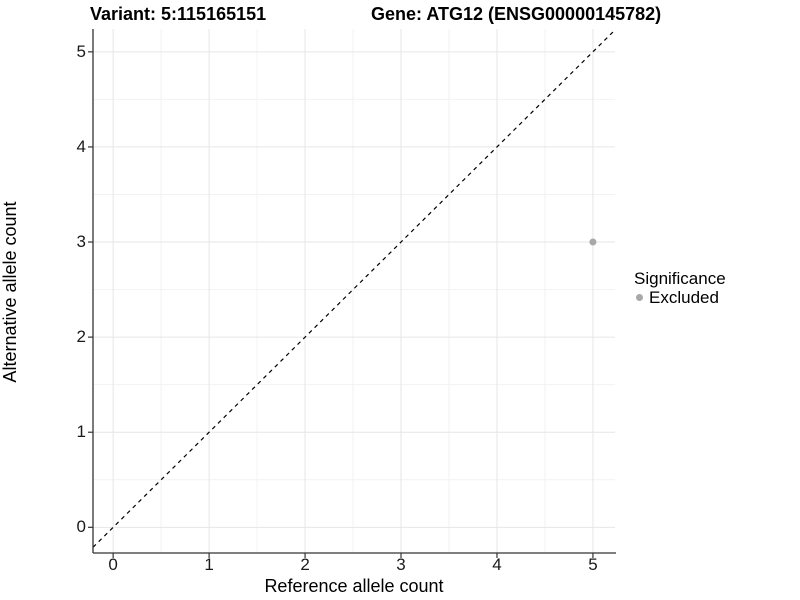 This screenshot has height=600, width=800. Describe the element at coordinates (516, 14) in the screenshot. I see `plot-title-gene: Gene: ATG12 (ENSG00000145782)` at that location.